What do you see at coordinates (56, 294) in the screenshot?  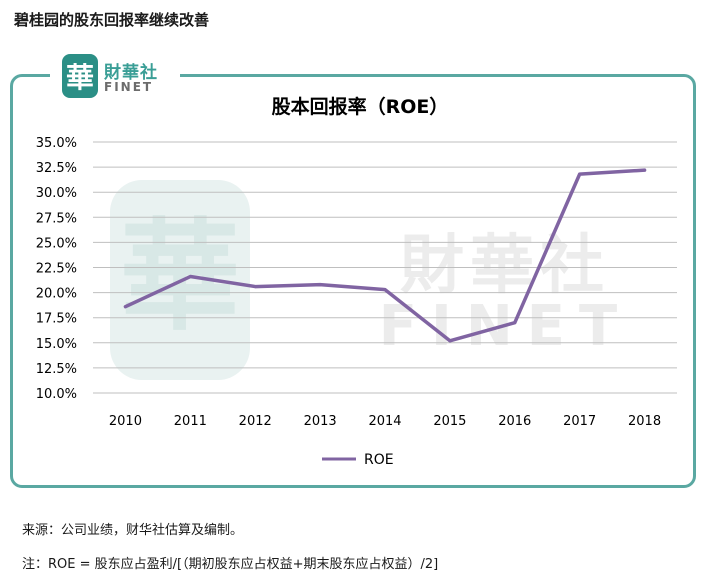 I see `y-tick-label: 20.0%` at bounding box center [56, 294].